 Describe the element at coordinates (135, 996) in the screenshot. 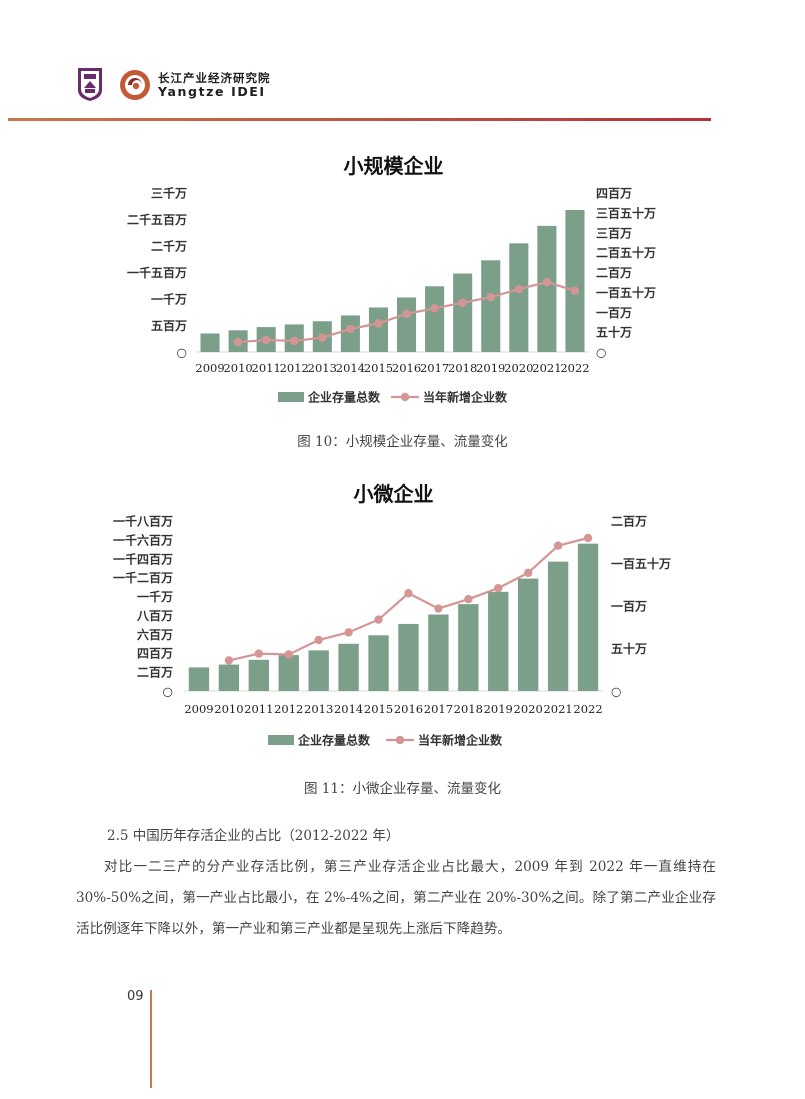

I see `page-number: 09` at that location.